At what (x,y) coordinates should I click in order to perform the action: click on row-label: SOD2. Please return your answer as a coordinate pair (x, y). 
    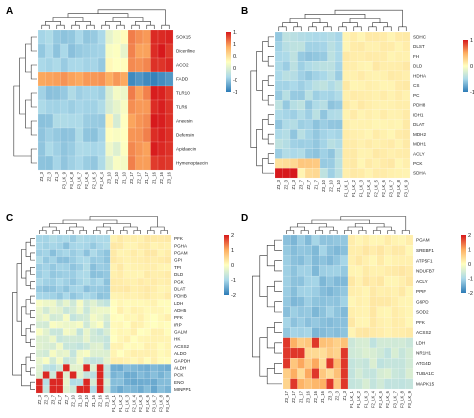
    Looking at the image, I should click on (422, 312).